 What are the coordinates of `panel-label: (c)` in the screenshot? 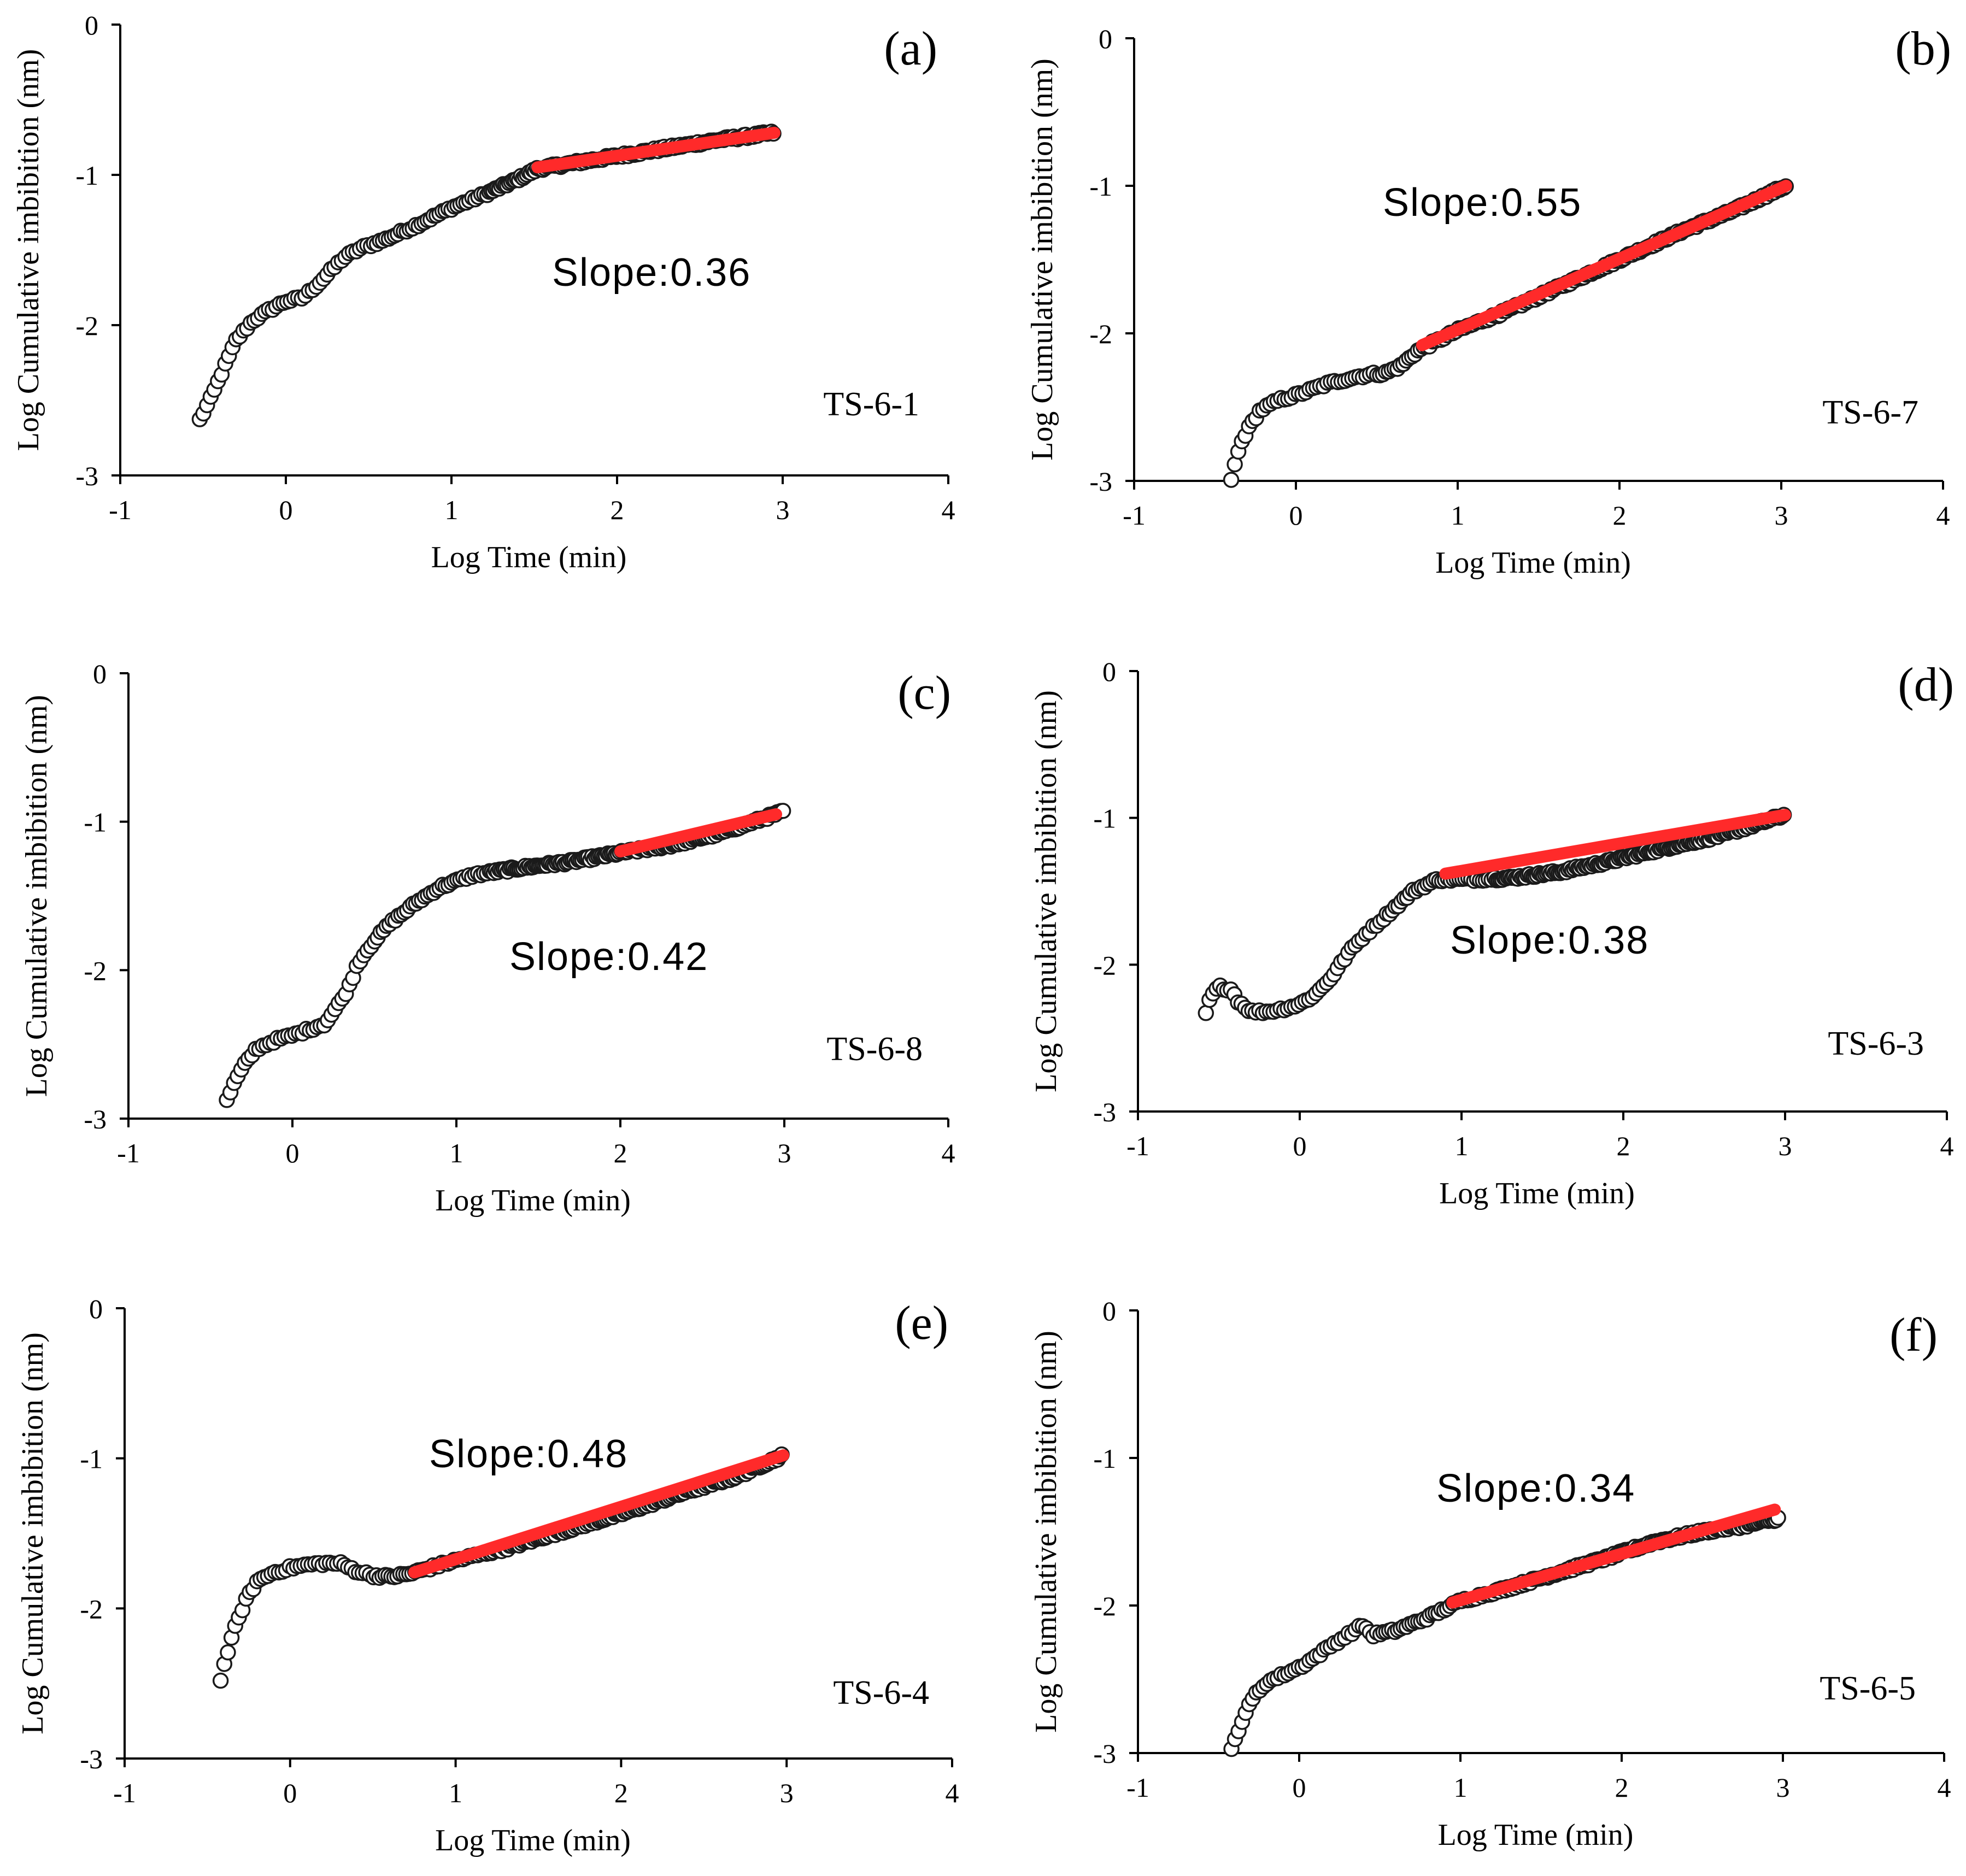 It's located at (924, 693).